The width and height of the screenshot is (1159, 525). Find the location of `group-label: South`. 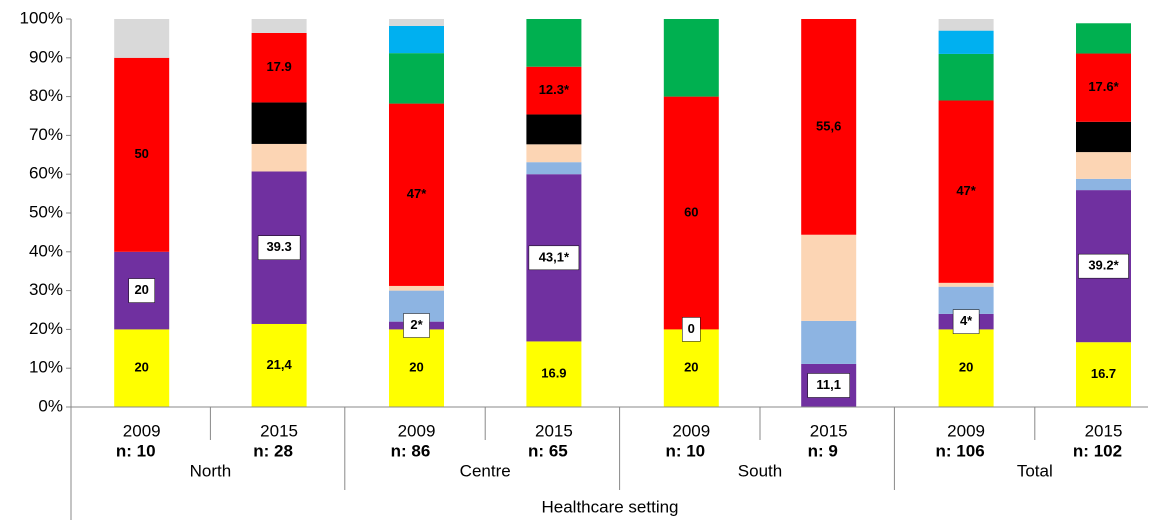

group-label: South is located at coordinates (760, 470).